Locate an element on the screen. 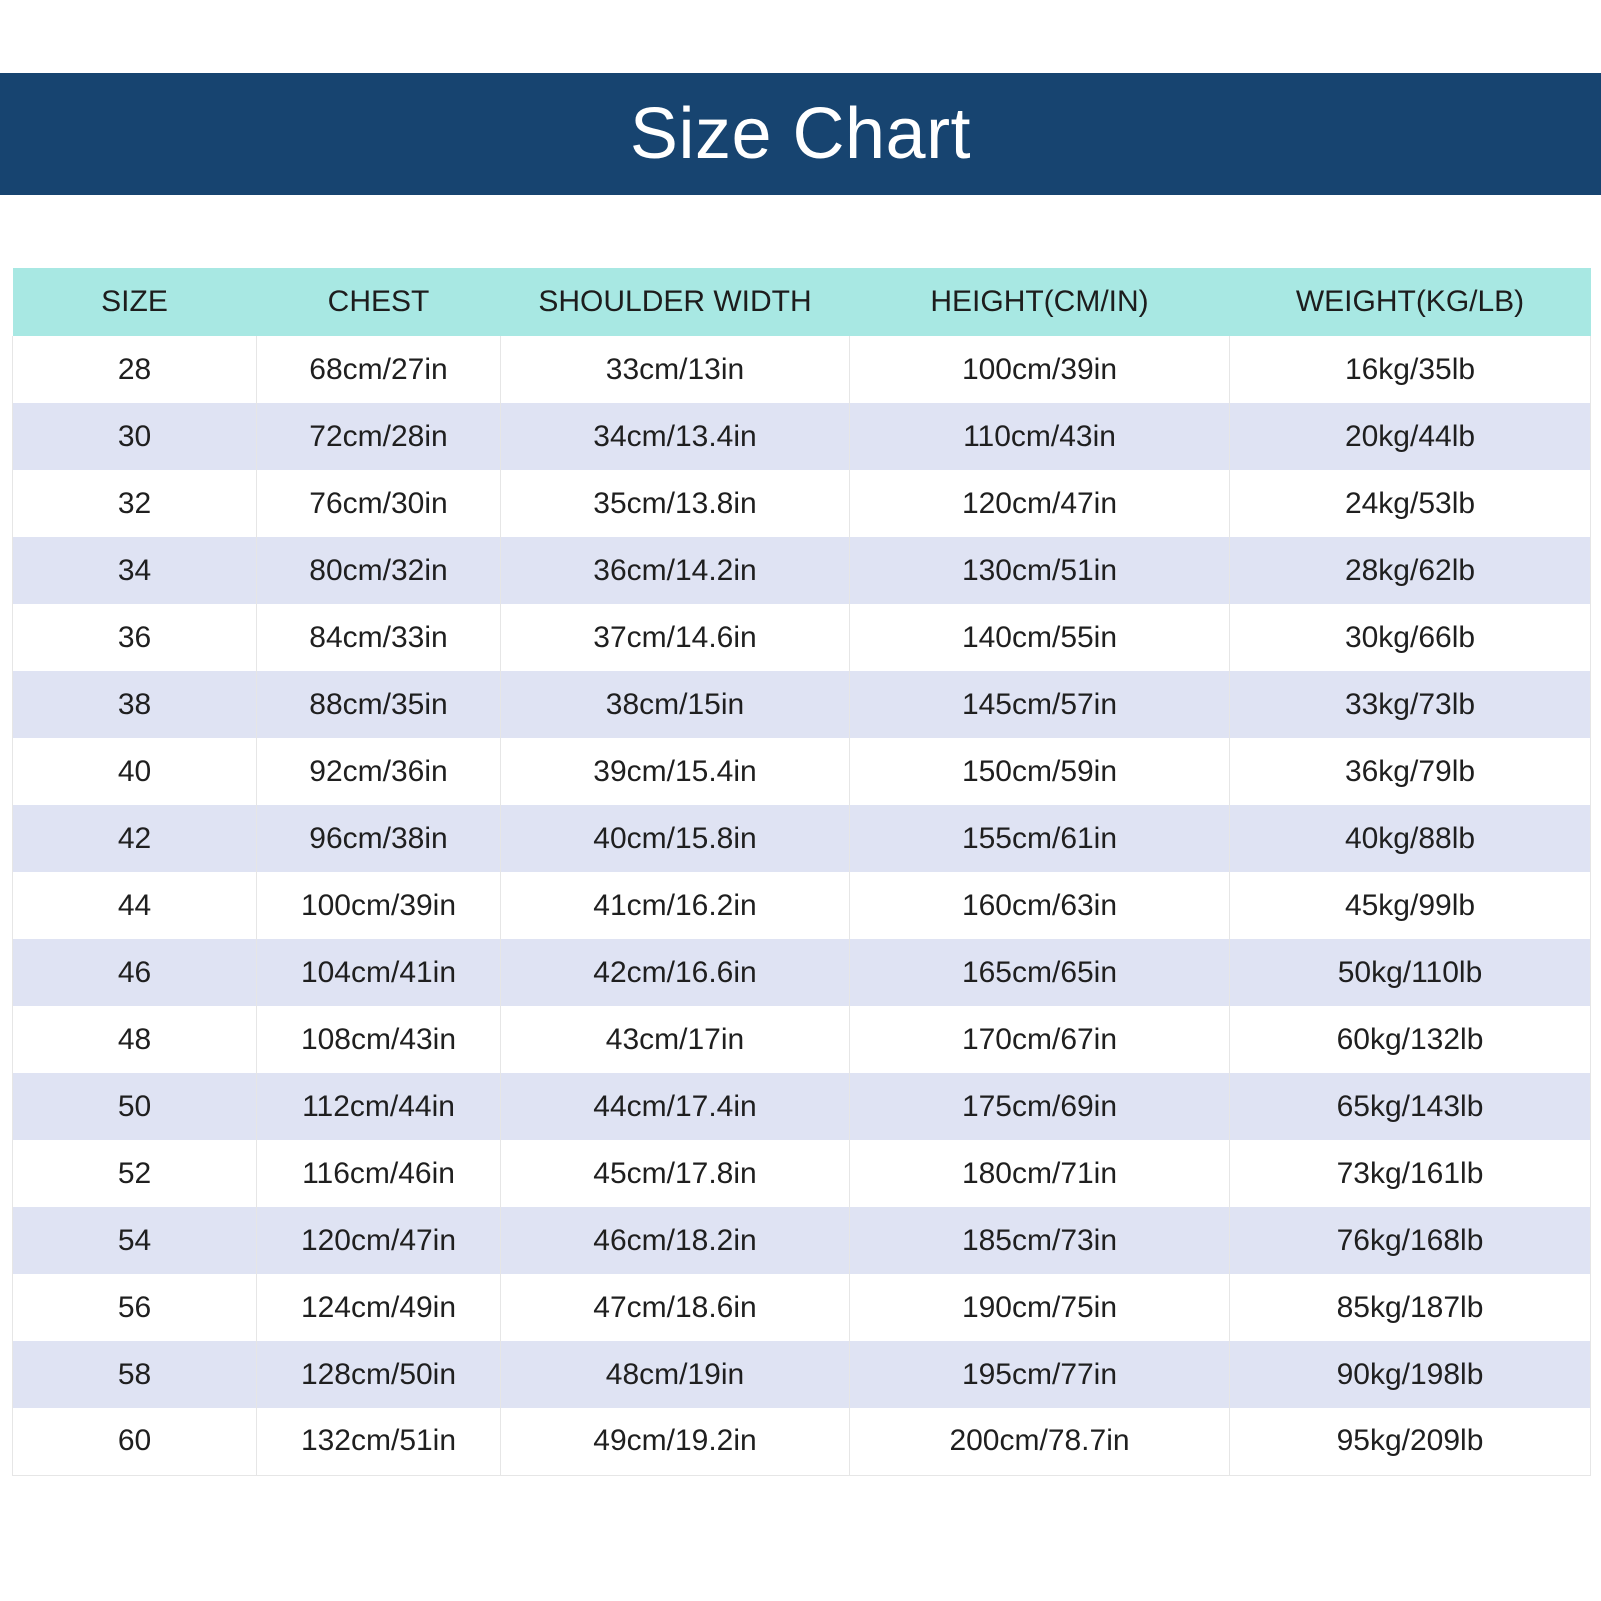  cell-shoulder-width: 33cm/13in is located at coordinates (675, 369).